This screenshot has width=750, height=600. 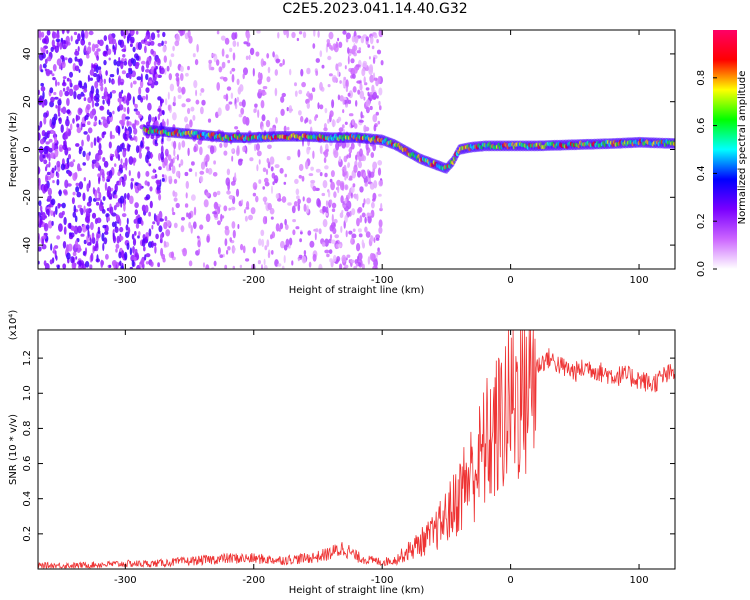 What do you see at coordinates (27, 358) in the screenshot?
I see `bottom-y-tick-label: 1.2` at bounding box center [27, 358].